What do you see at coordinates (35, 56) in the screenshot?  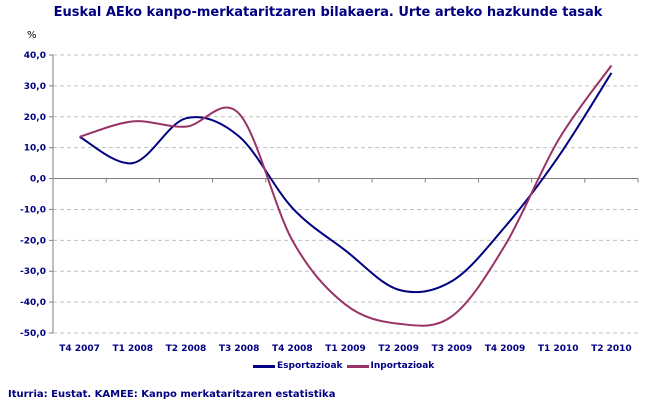 I see `y-tick-label: 40,0` at bounding box center [35, 56].